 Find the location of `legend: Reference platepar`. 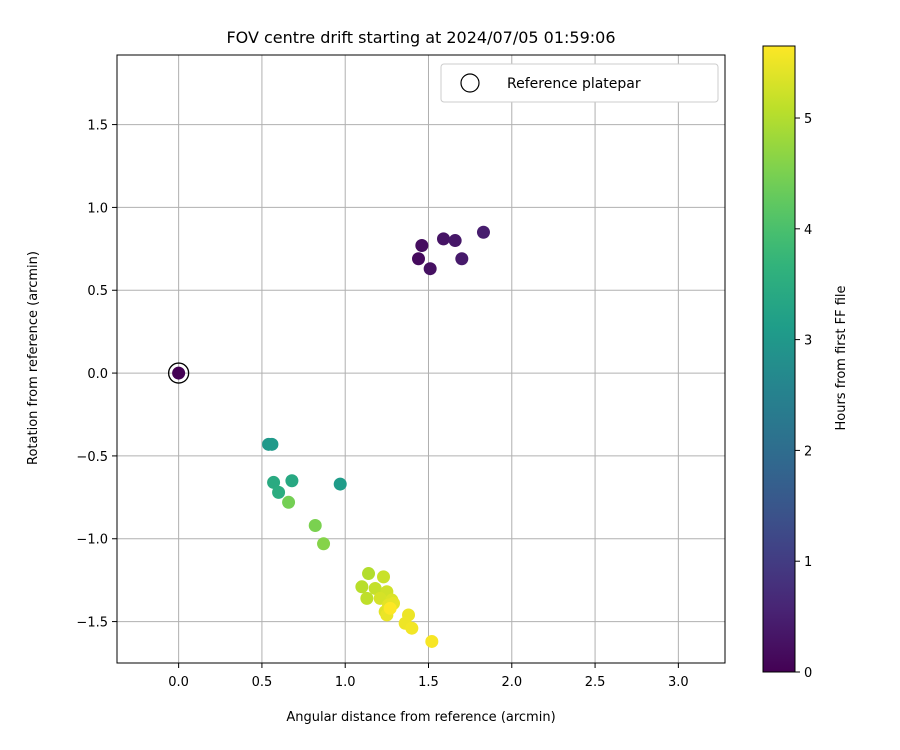

legend: Reference platepar is located at coordinates (579, 83).